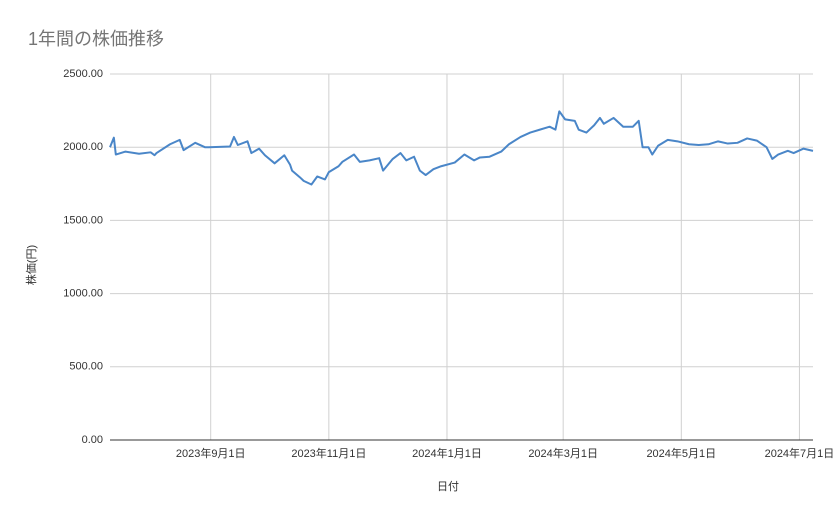 Image resolution: width=839 pixels, height=519 pixels. What do you see at coordinates (96, 39) in the screenshot?
I see `chart-title: 1年間の株価推移` at bounding box center [96, 39].